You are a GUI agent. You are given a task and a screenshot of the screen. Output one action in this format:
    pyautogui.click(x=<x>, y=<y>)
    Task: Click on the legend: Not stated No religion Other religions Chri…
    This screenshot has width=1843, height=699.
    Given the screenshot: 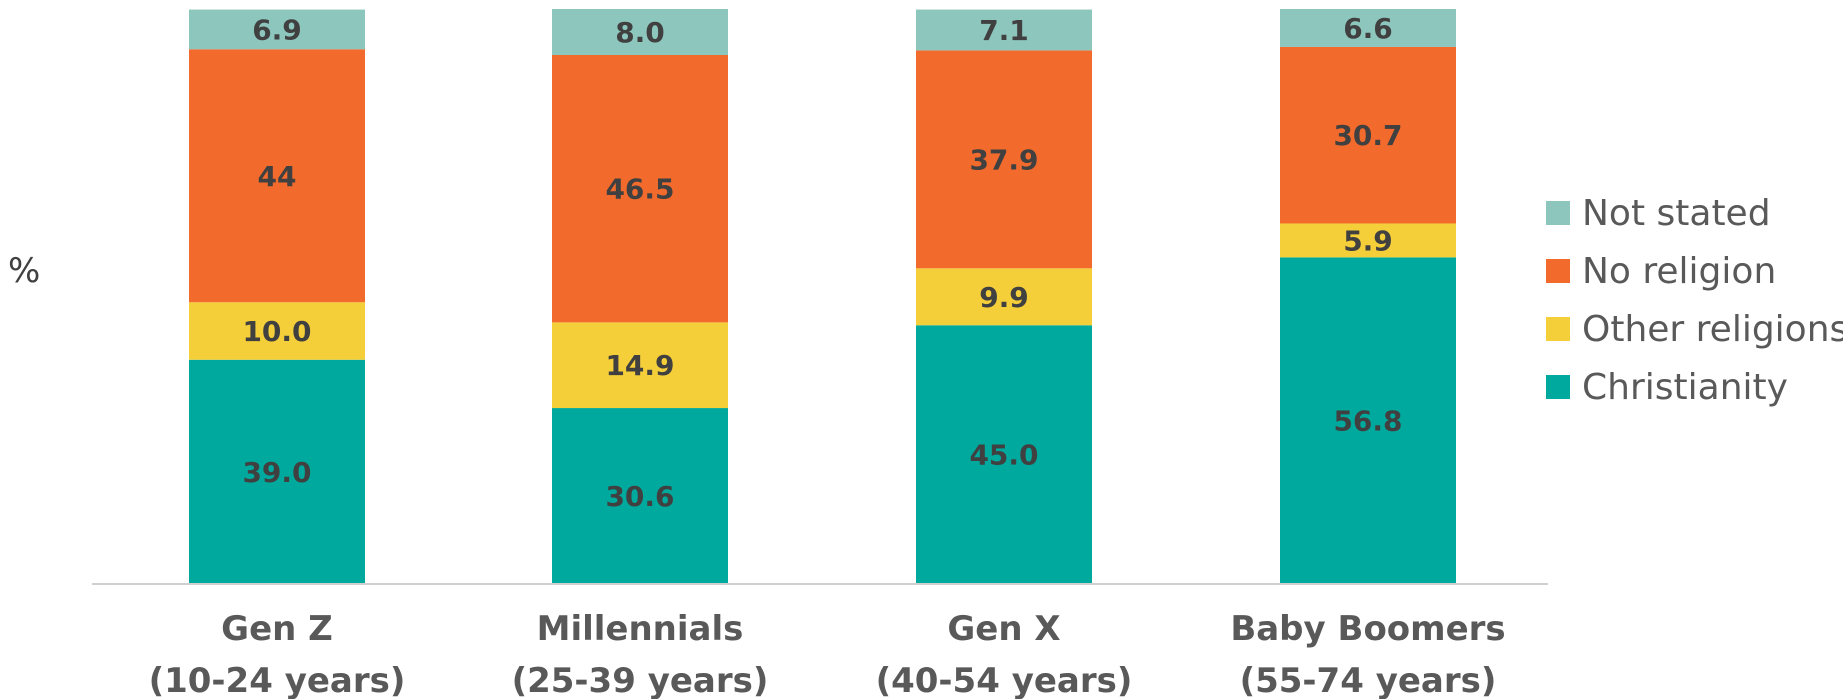 What is the action you would take?
    pyautogui.click(x=1694, y=300)
    